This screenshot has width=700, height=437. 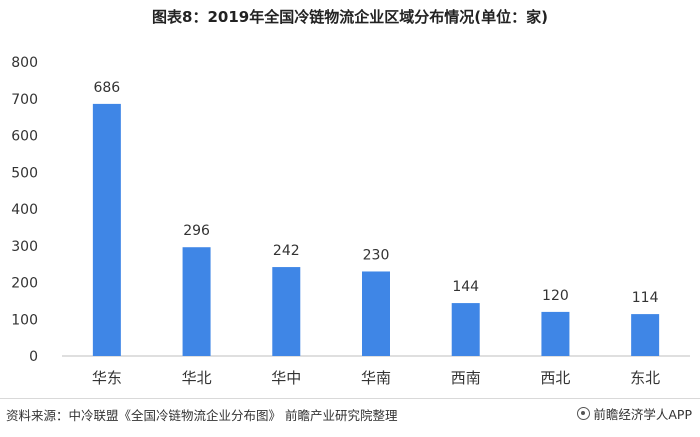 I want to click on x-tick-label: 华中, so click(x=286, y=378).